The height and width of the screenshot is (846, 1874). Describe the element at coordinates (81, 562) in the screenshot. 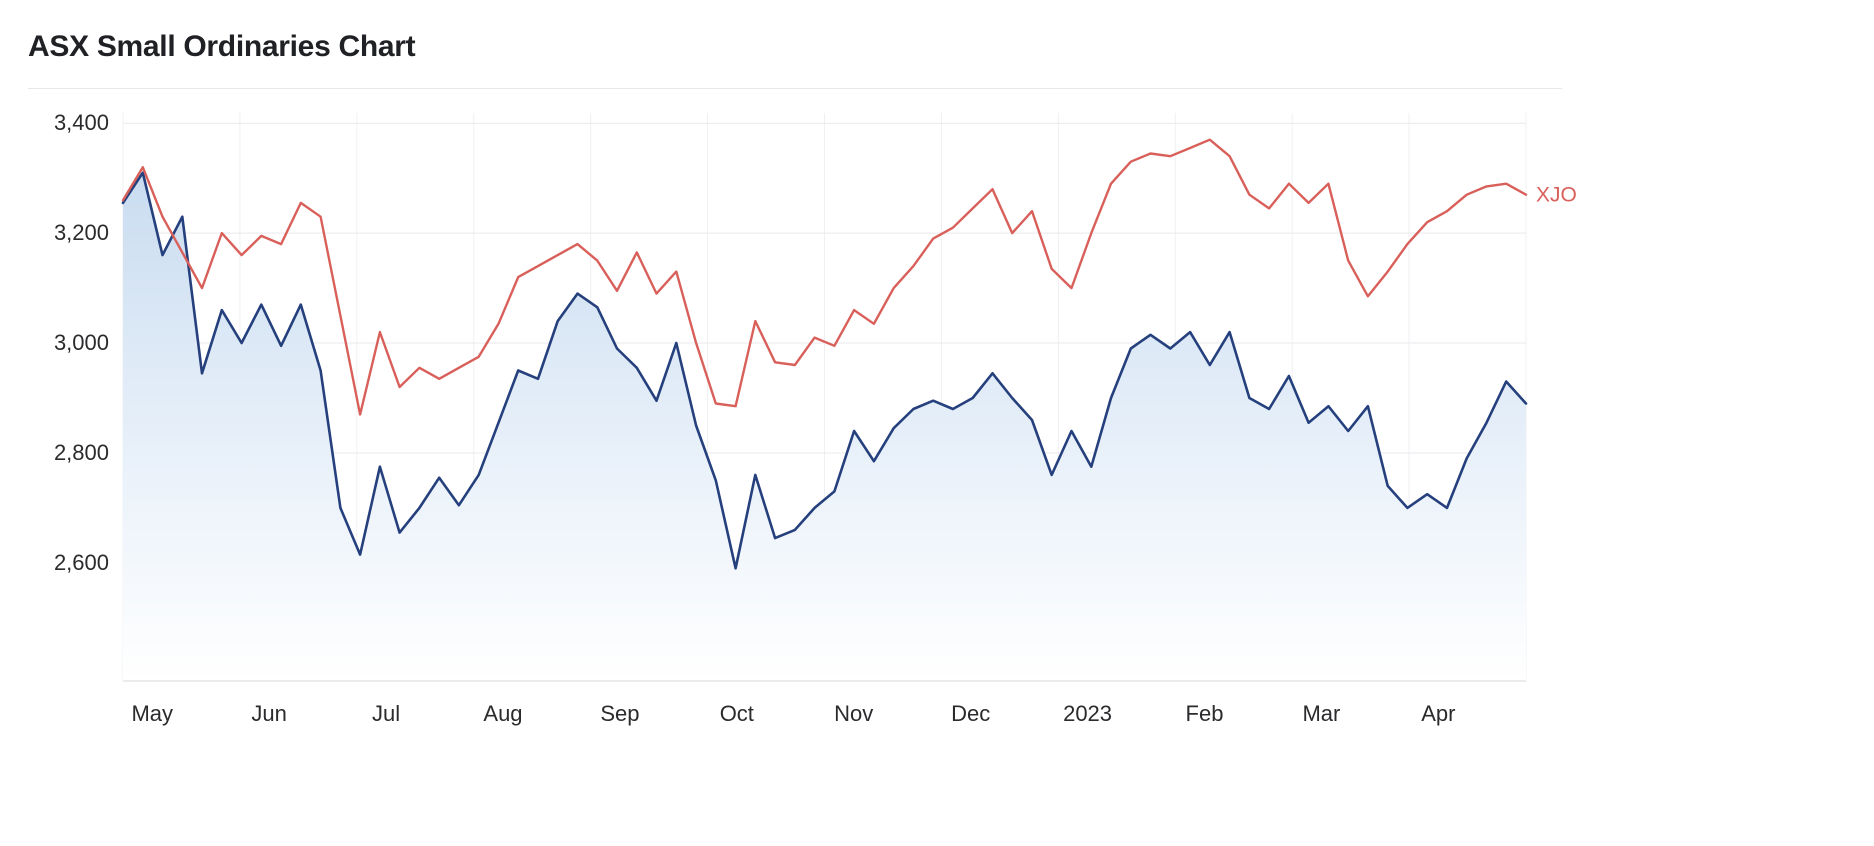

I see `y-tick-label: 2,600` at that location.